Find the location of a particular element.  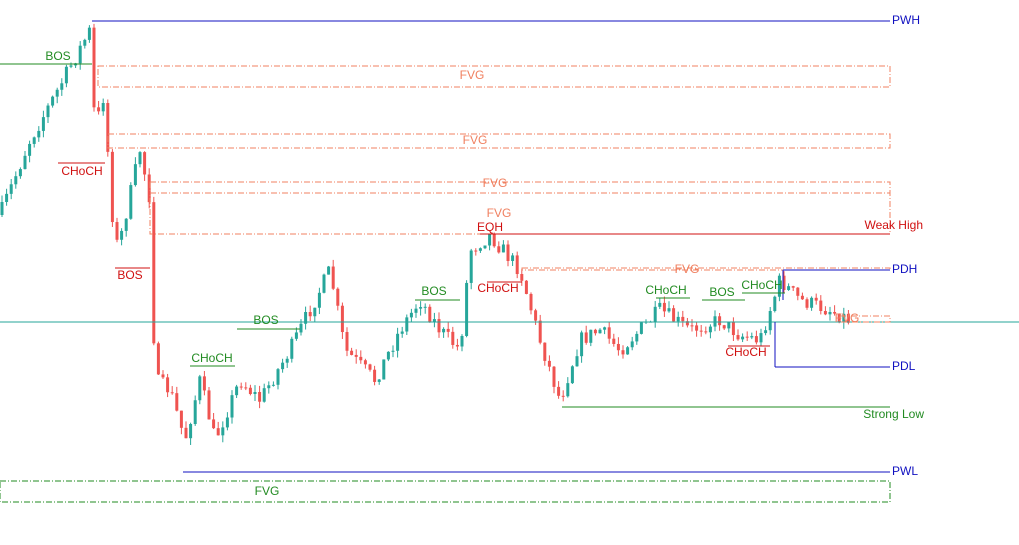

structure-label: EQH is located at coordinates (490, 227).